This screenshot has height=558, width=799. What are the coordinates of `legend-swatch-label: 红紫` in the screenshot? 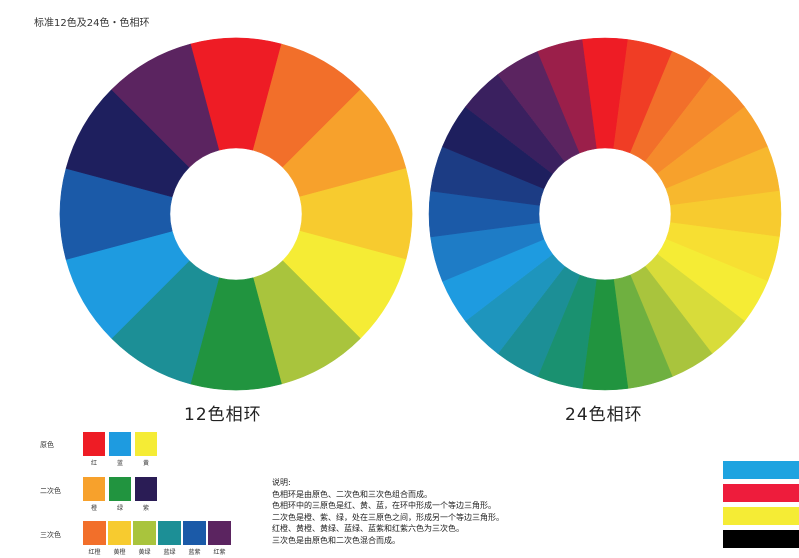 It's located at (219, 552).